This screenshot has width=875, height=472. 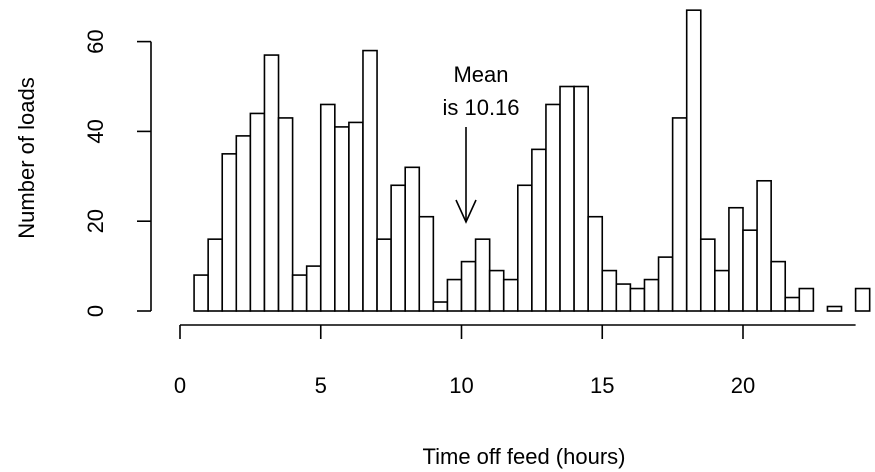 What do you see at coordinates (480, 107) in the screenshot?
I see `mean-annotation-line2: is 10.16` at bounding box center [480, 107].